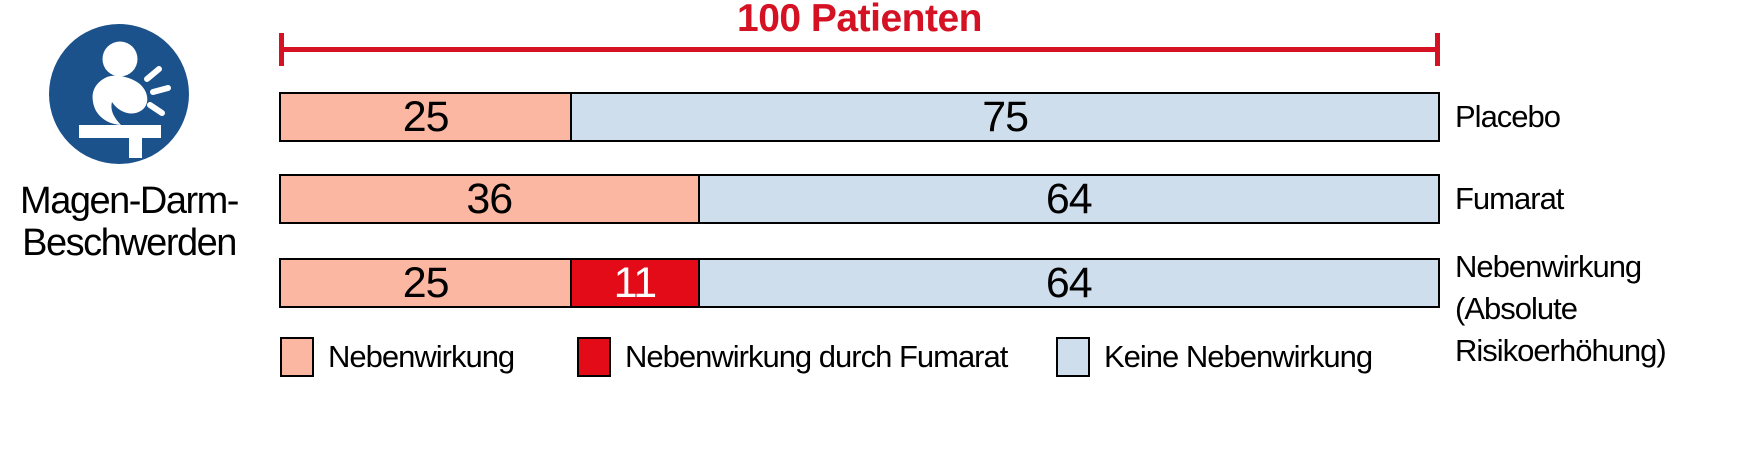 This screenshot has width=1753, height=461. What do you see at coordinates (297, 357) in the screenshot?
I see `legend-swatch-nebenwirkung` at bounding box center [297, 357].